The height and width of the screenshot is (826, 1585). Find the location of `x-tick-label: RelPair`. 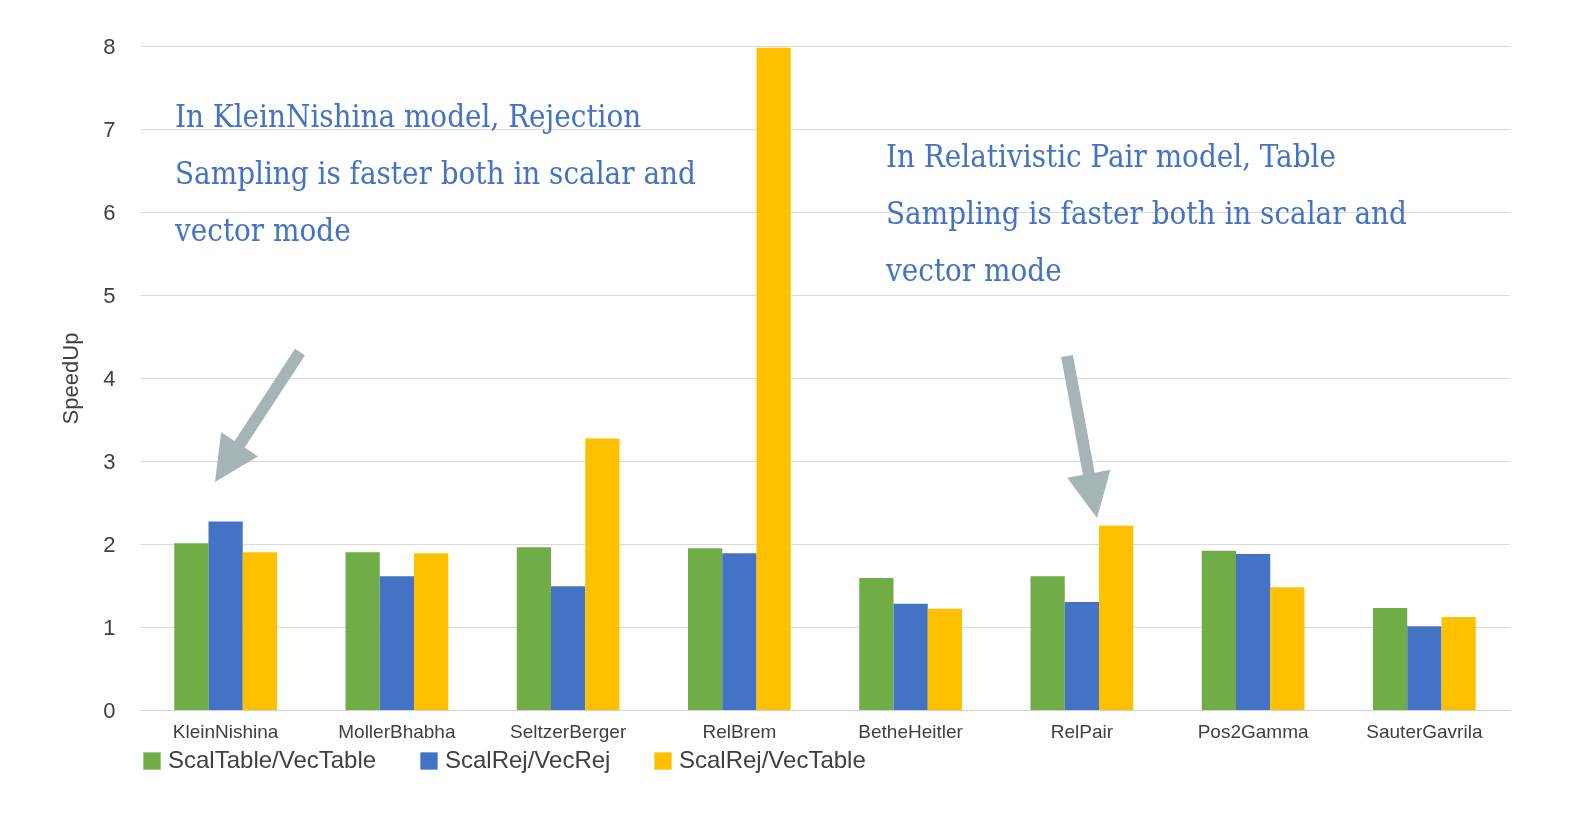

x-tick-label: RelPair is located at coordinates (1082, 731).